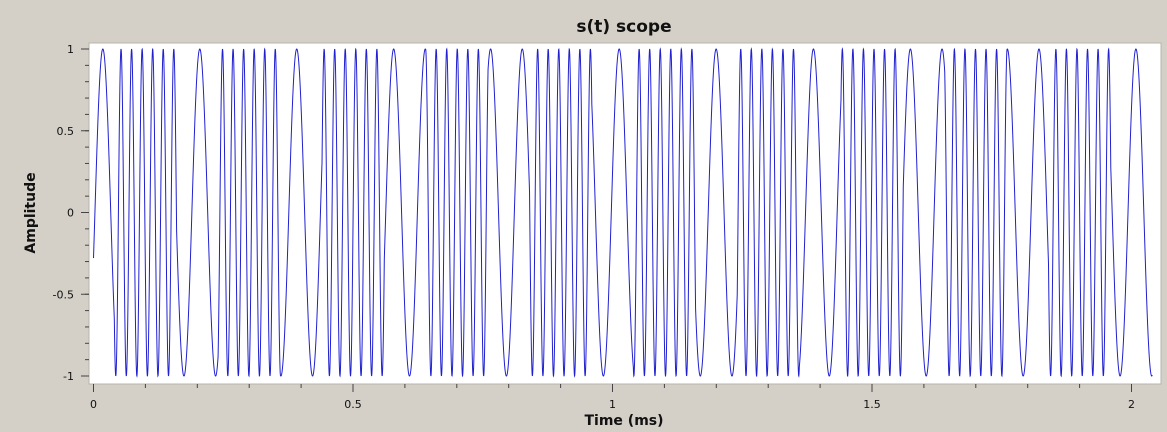  I want to click on x-axis-label: Time (ms), so click(623, 421).